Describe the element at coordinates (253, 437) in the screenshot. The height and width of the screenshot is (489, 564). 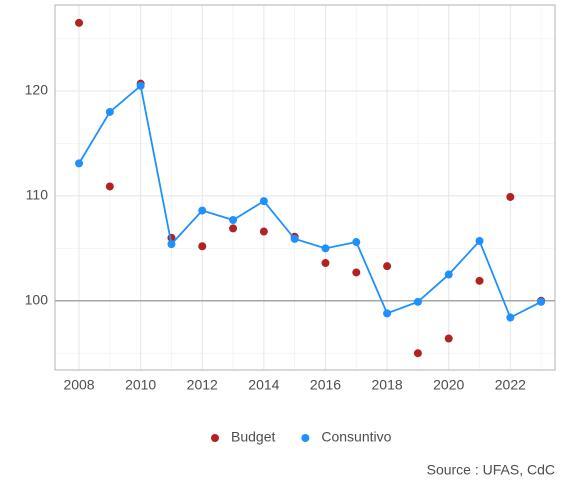
I see `legend-label: Budget` at that location.